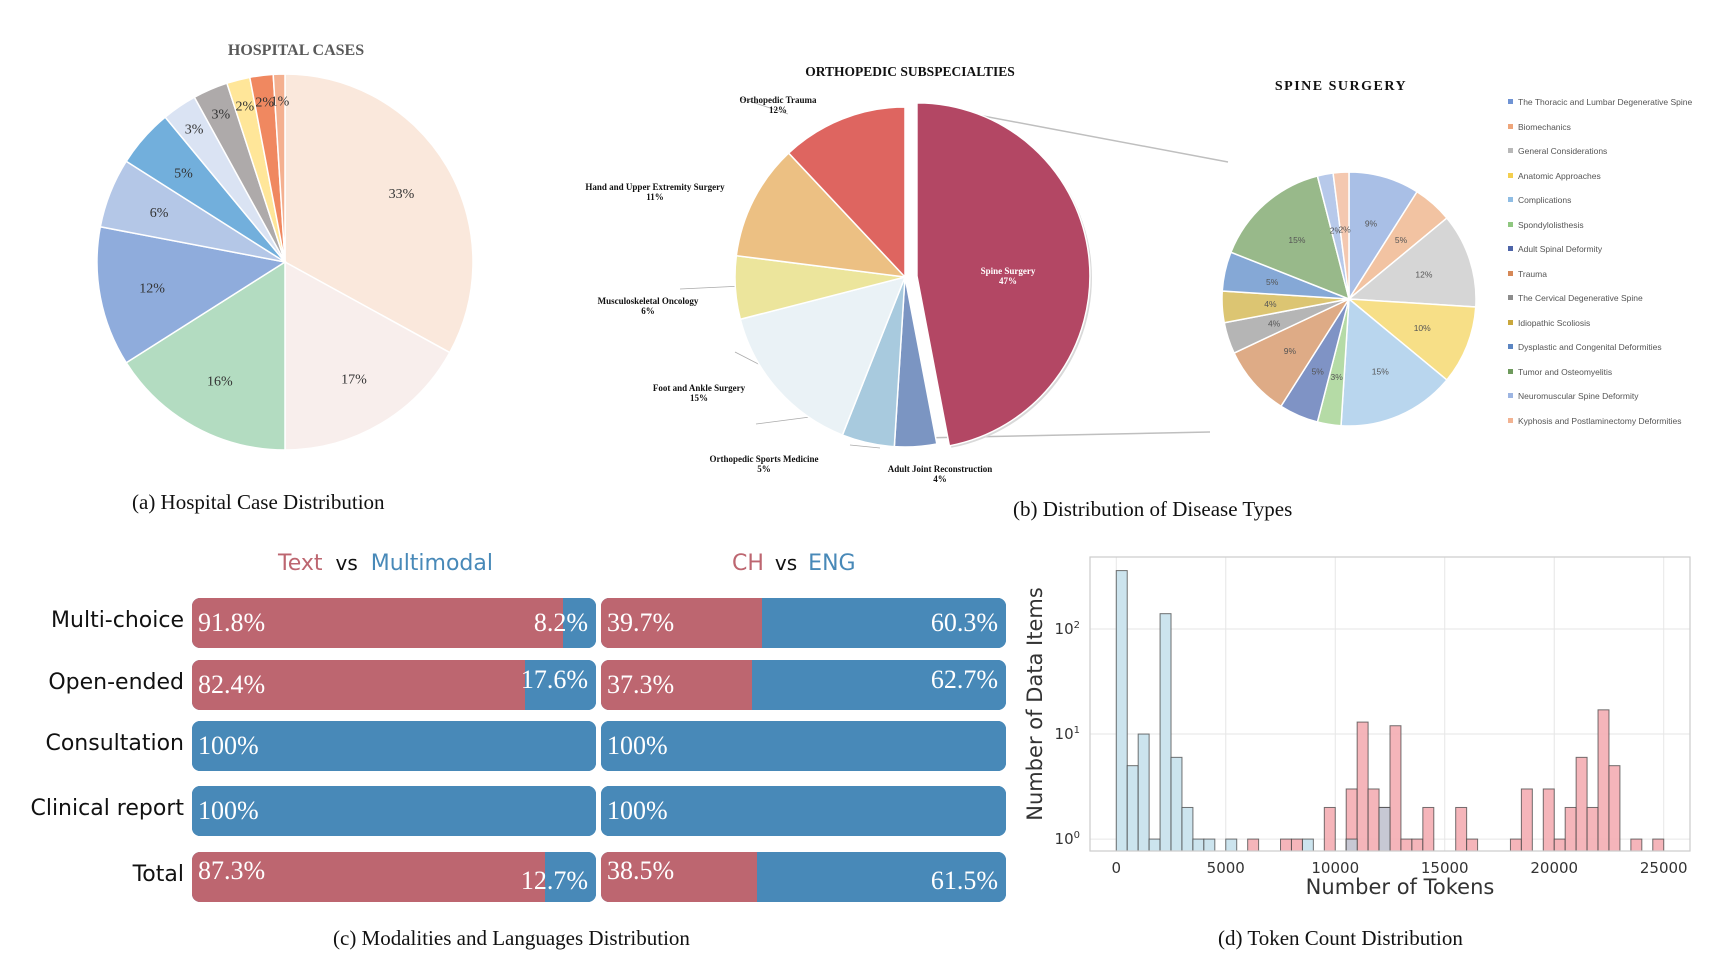 The image size is (1712, 963). What do you see at coordinates (1153, 509) in the screenshot?
I see `caption-b: (b) Distribution of Disease Types` at bounding box center [1153, 509].